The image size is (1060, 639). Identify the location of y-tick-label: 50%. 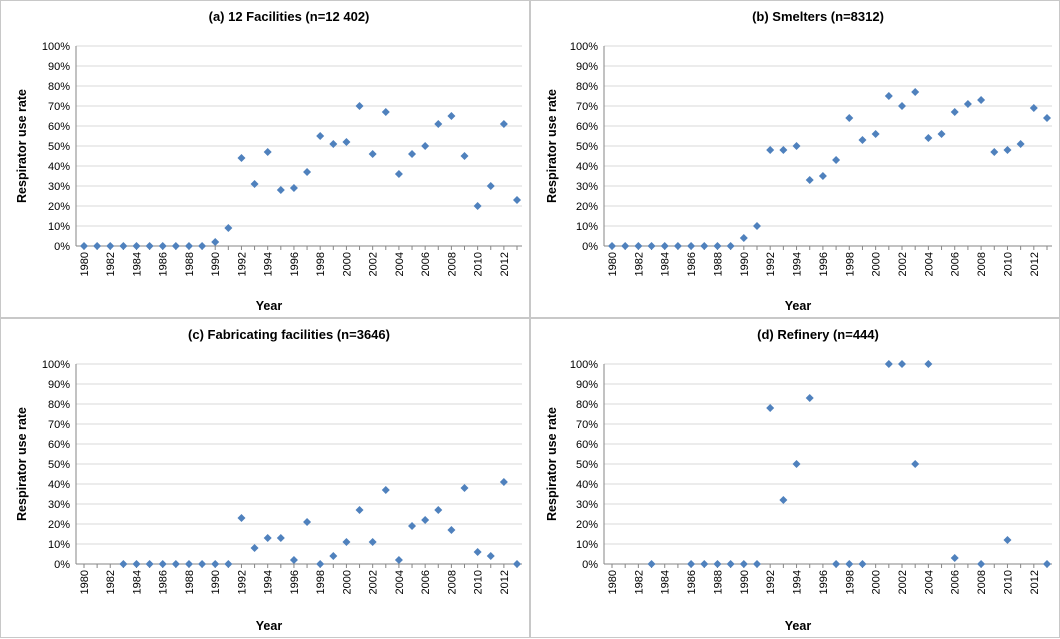
(587, 147).